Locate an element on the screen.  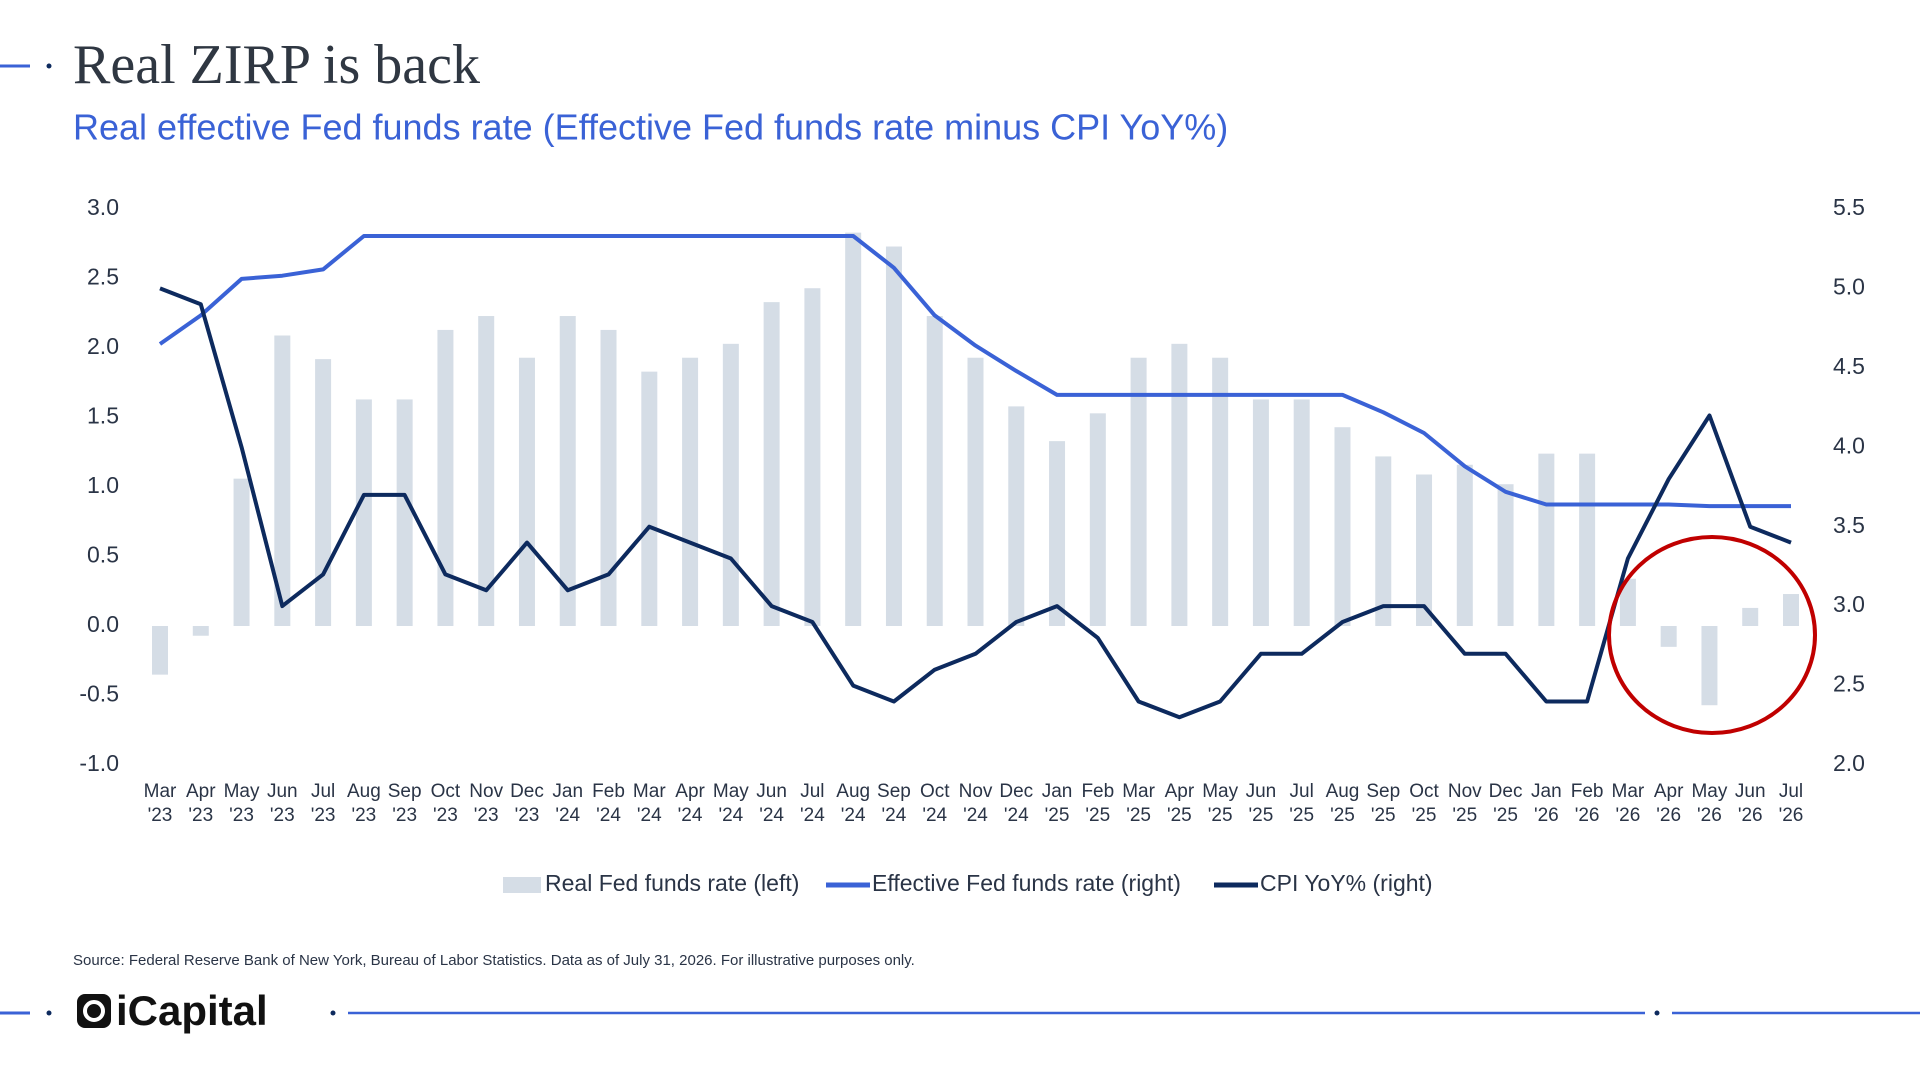
x-tick-label: Feb '25 is located at coordinates (1098, 803).